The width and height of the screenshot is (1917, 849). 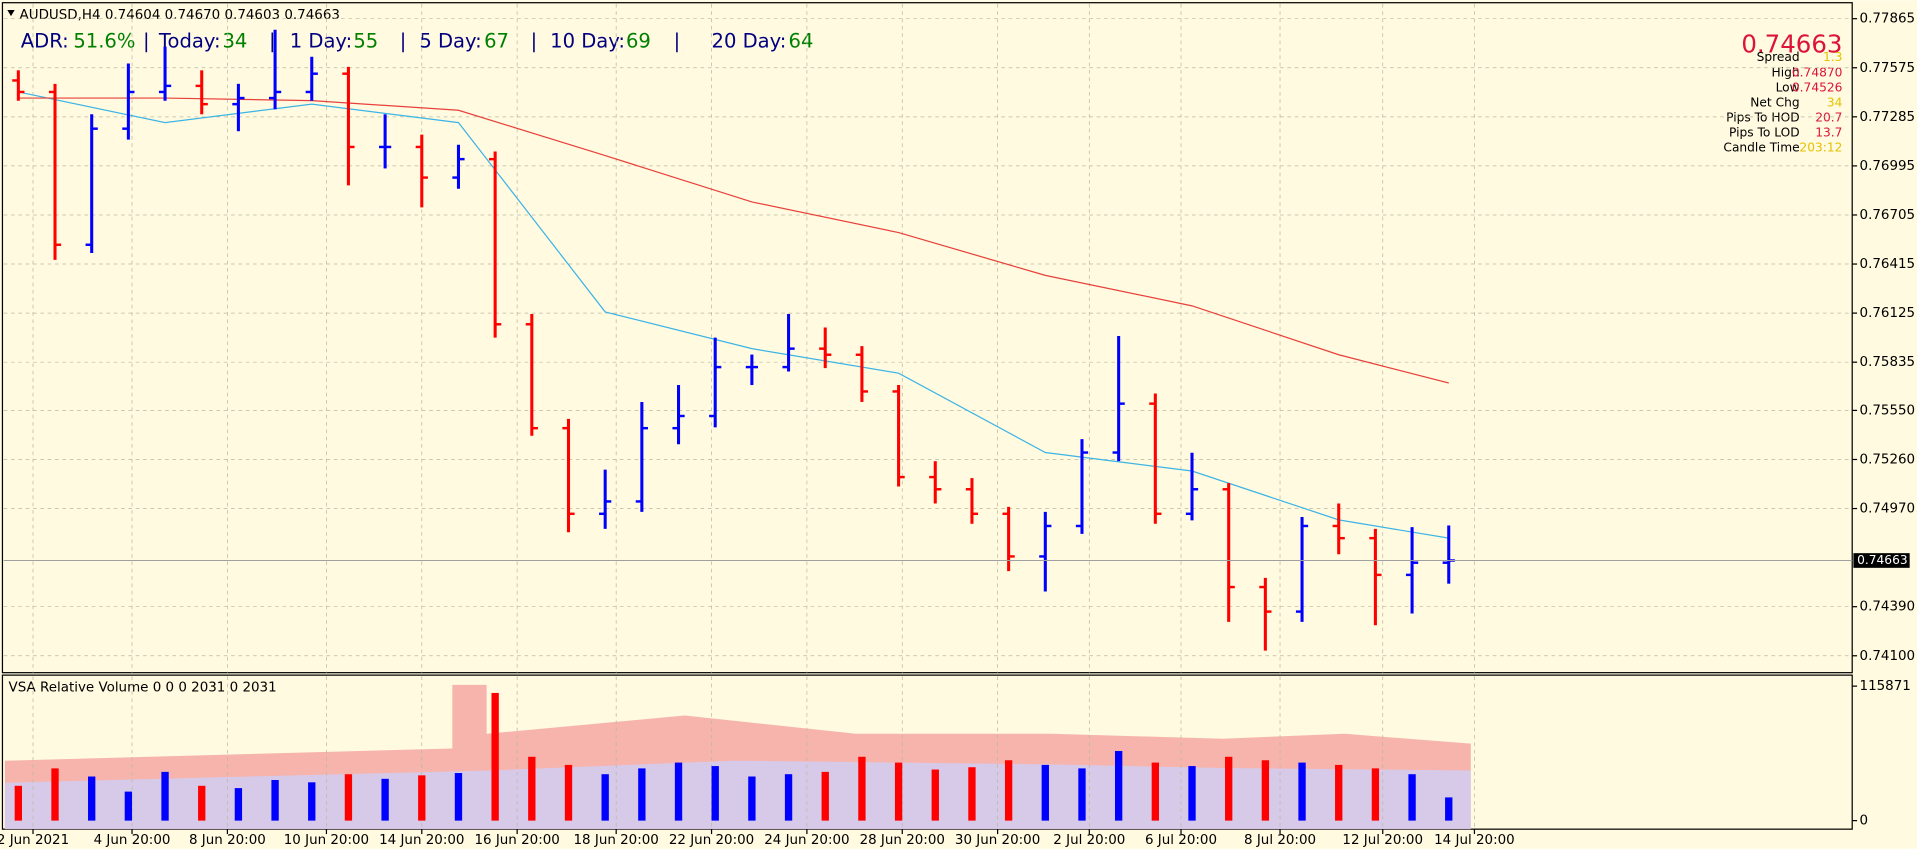 What do you see at coordinates (11, 13) in the screenshot?
I see `menu-arrow` at bounding box center [11, 13].